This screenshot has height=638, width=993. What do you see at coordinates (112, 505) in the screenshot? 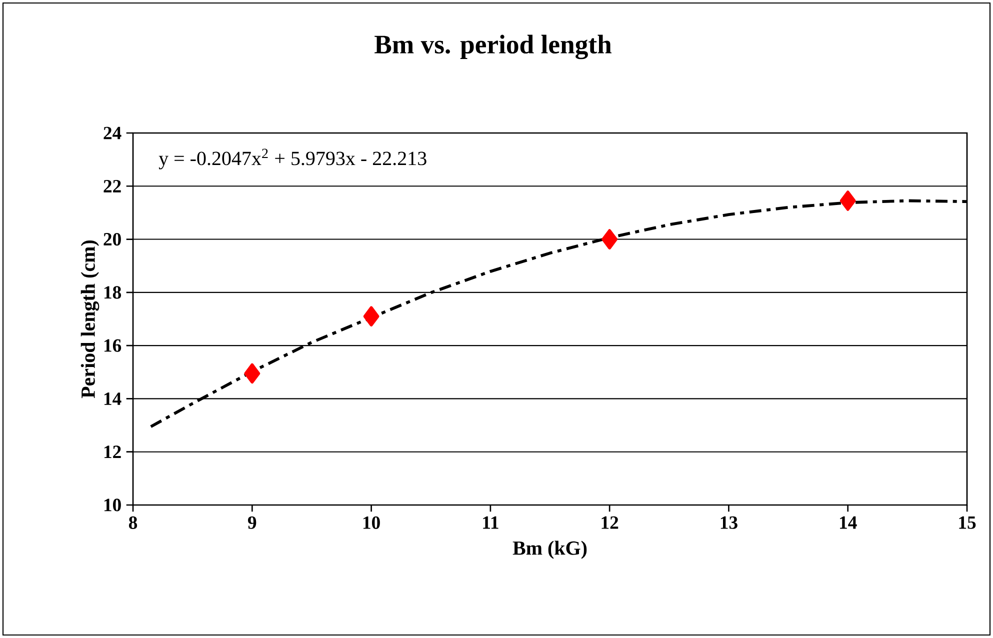
I see `y-tick-label: 10` at bounding box center [112, 505].